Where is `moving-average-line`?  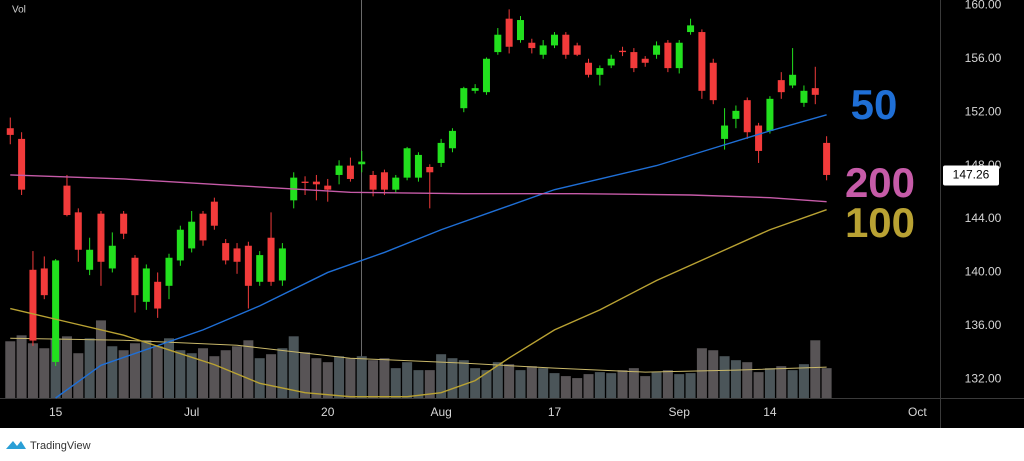
moving-average-line is located at coordinates (418, 188).